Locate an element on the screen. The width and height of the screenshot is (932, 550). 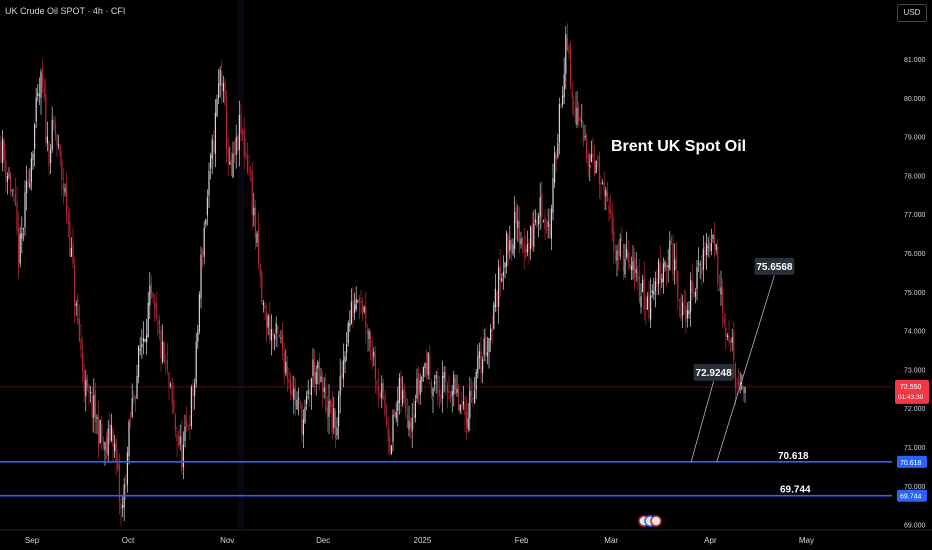
symbol-title: UK Crude Oil SPOT · 4h · CFI is located at coordinates (65, 11).